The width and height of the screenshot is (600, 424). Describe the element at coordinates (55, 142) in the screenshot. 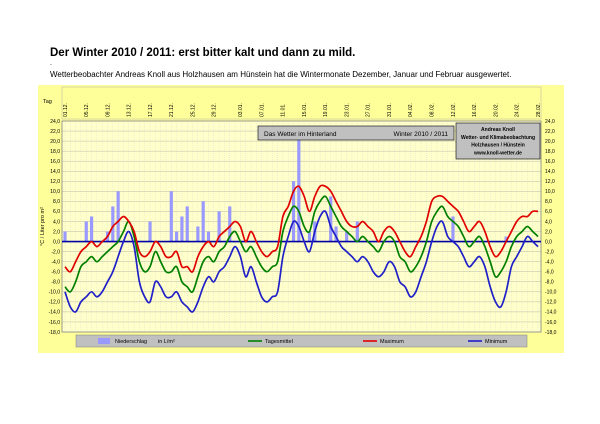

I see `y-tick-left: 20,0` at that location.